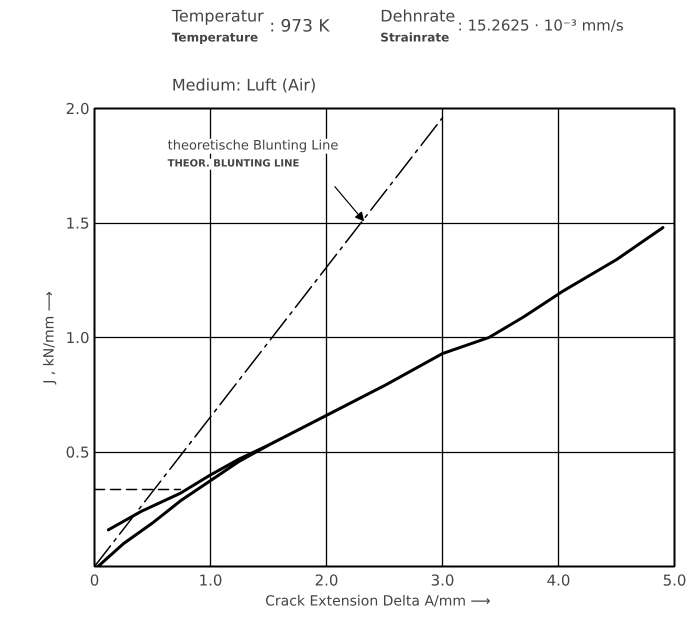 Image resolution: width=690 pixels, height=643 pixels. Describe the element at coordinates (674, 581) in the screenshot. I see `x-tick-label: 5.0` at that location.